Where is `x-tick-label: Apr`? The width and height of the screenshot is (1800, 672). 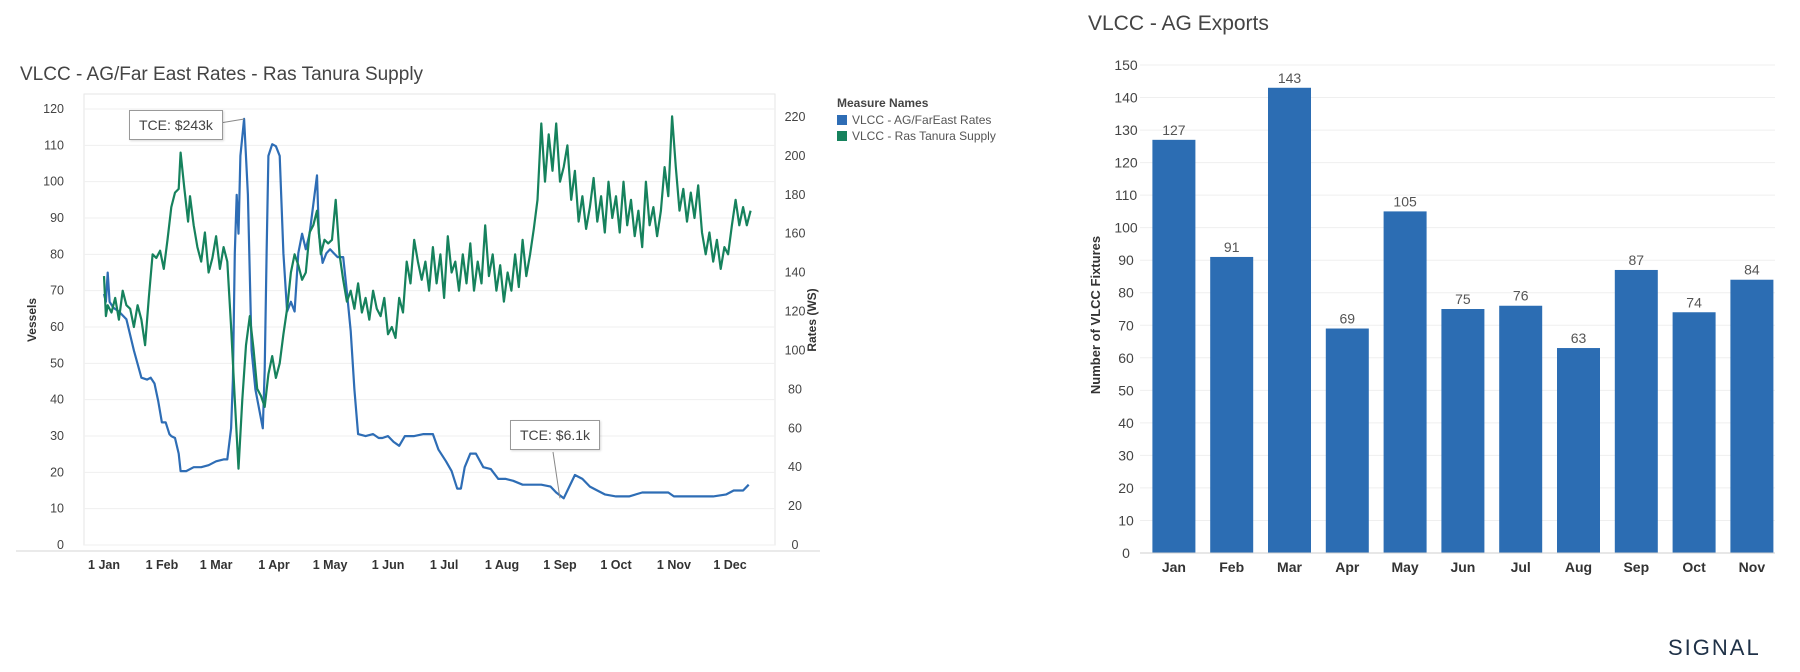
x-tick-label: Apr is located at coordinates (1347, 567).